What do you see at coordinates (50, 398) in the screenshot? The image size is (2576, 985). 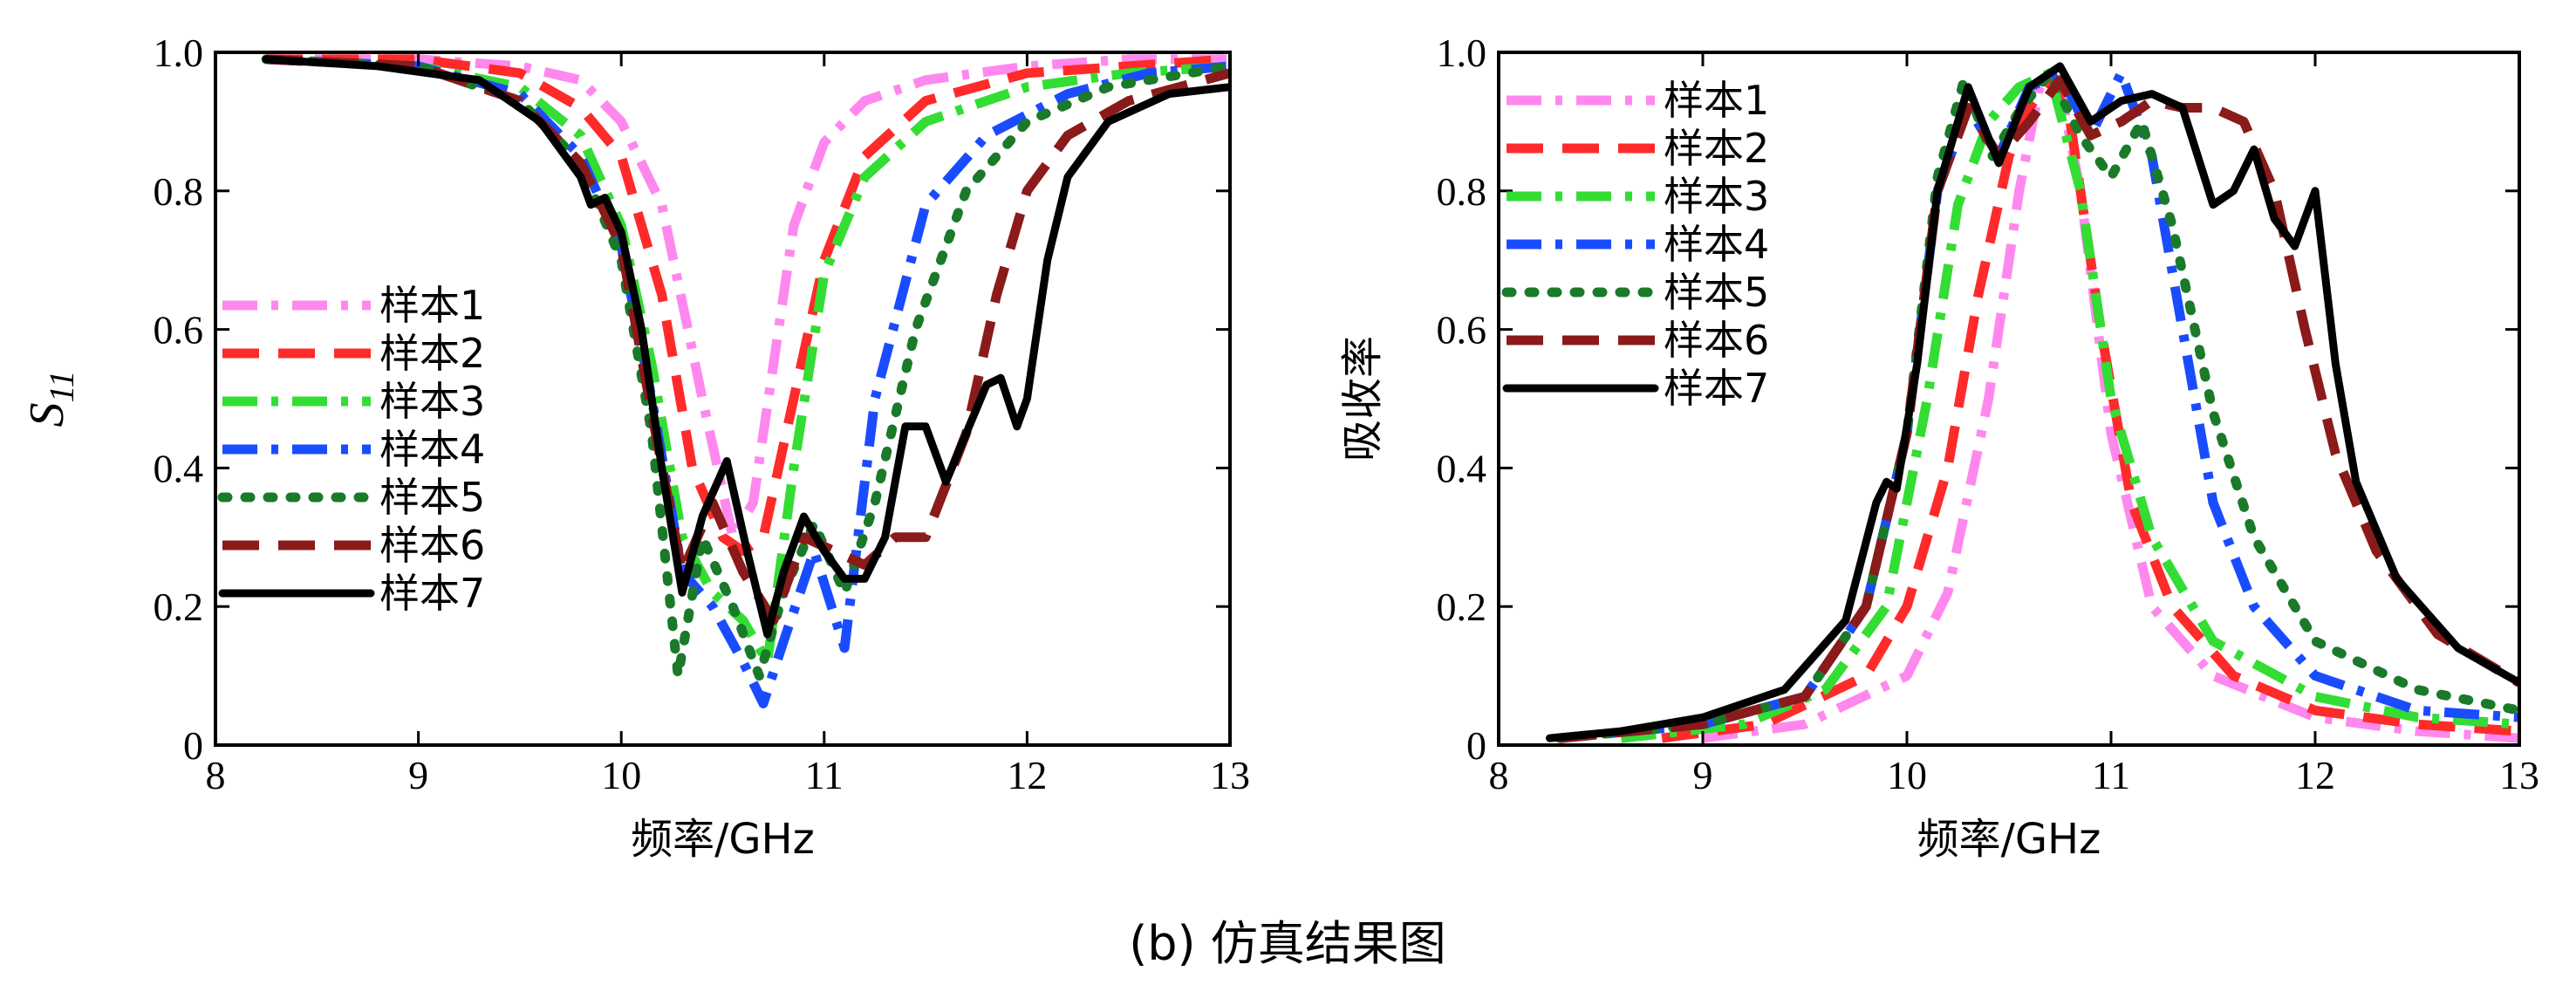 I see `y-axis-title: S11` at bounding box center [50, 398].